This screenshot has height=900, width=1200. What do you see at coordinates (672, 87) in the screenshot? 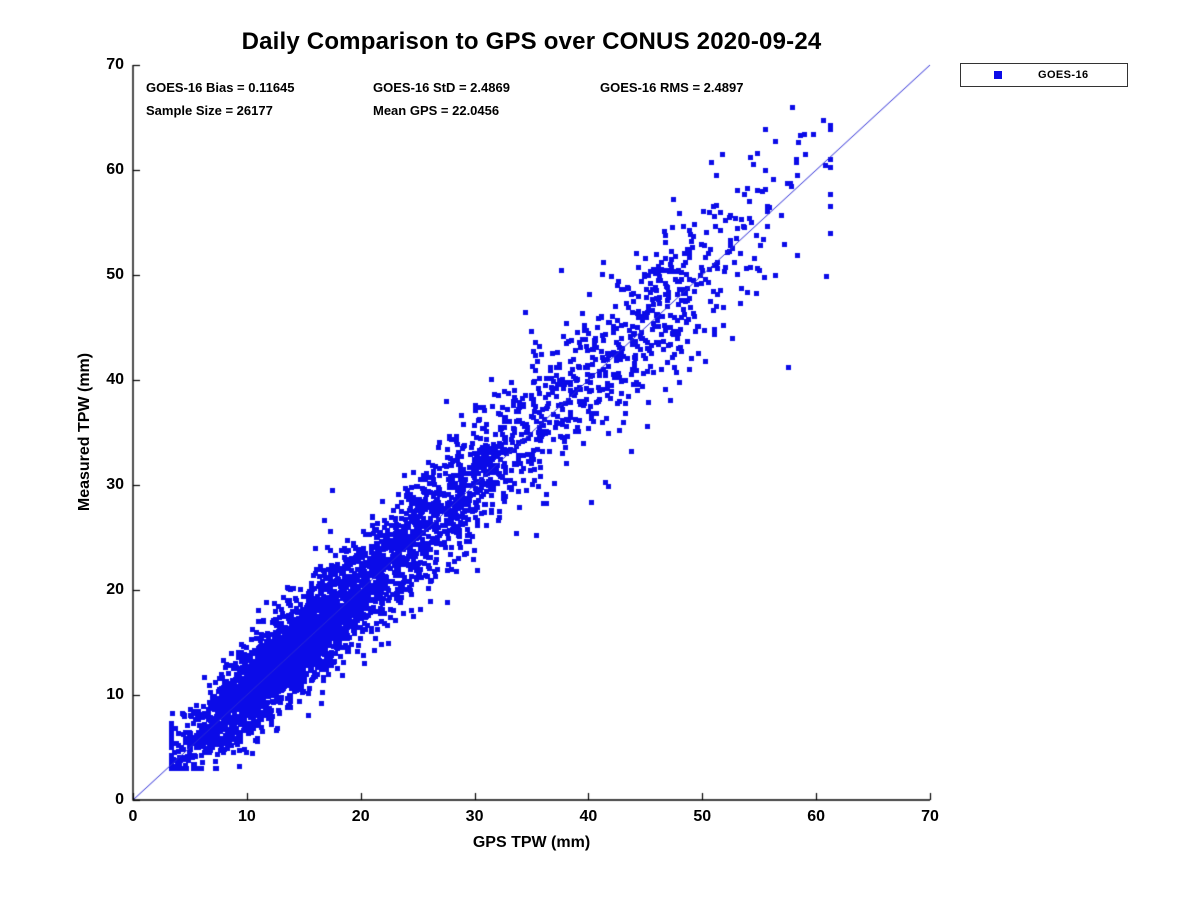
I see `annotation-rms: GOES-16 RMS = 2.4897` at bounding box center [672, 87].